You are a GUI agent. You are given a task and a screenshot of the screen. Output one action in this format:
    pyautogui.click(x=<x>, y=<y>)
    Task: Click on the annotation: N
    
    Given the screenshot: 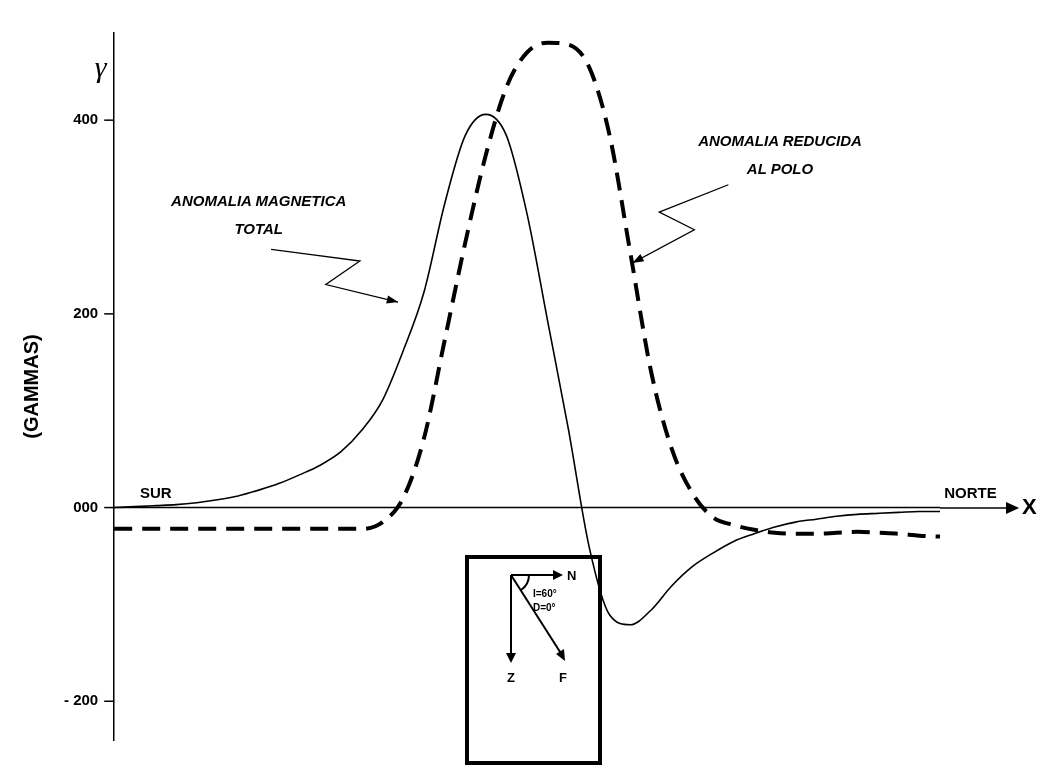 What is the action you would take?
    pyautogui.click(x=572, y=575)
    